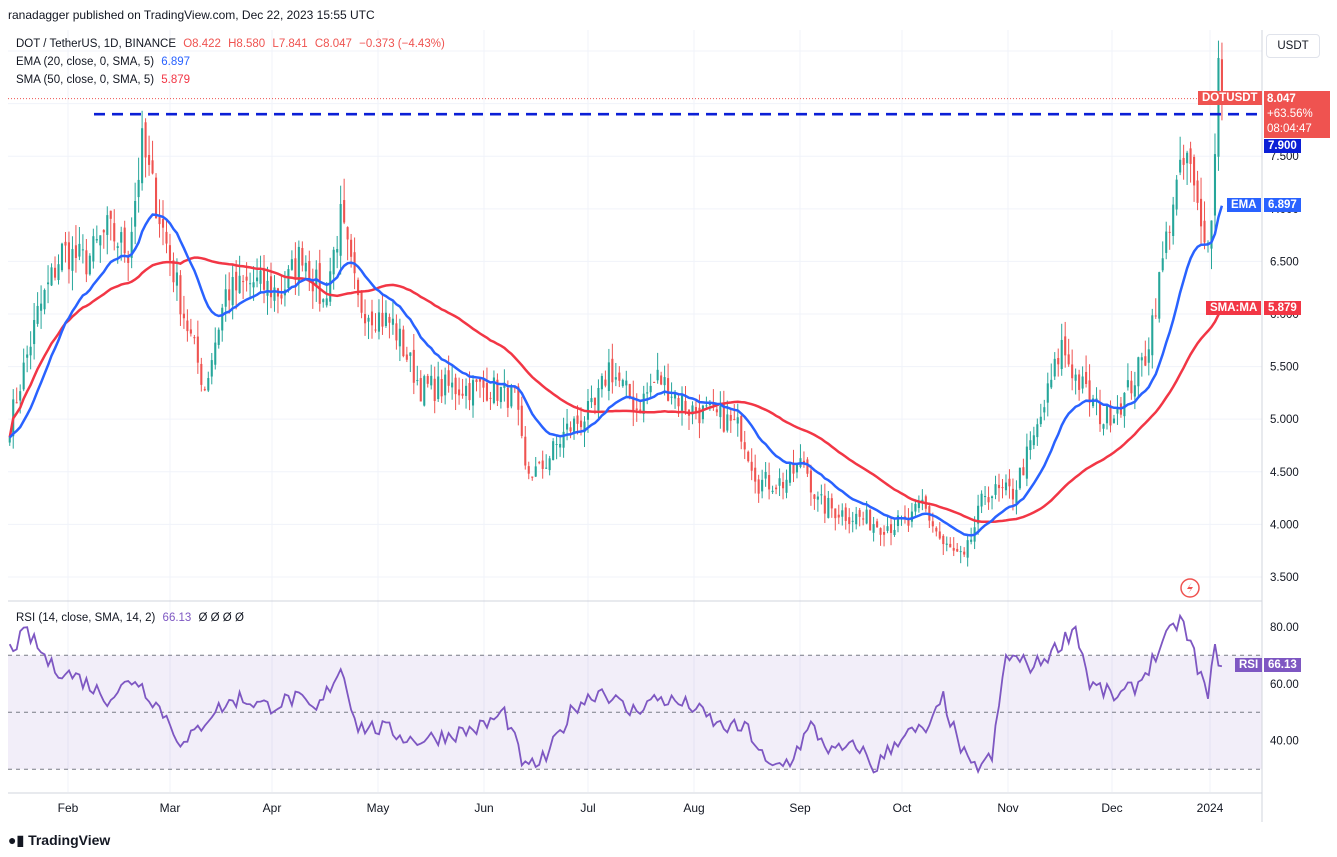 Image resolution: width=1337 pixels, height=857 pixels. I want to click on flash-icon, so click(1190, 588).